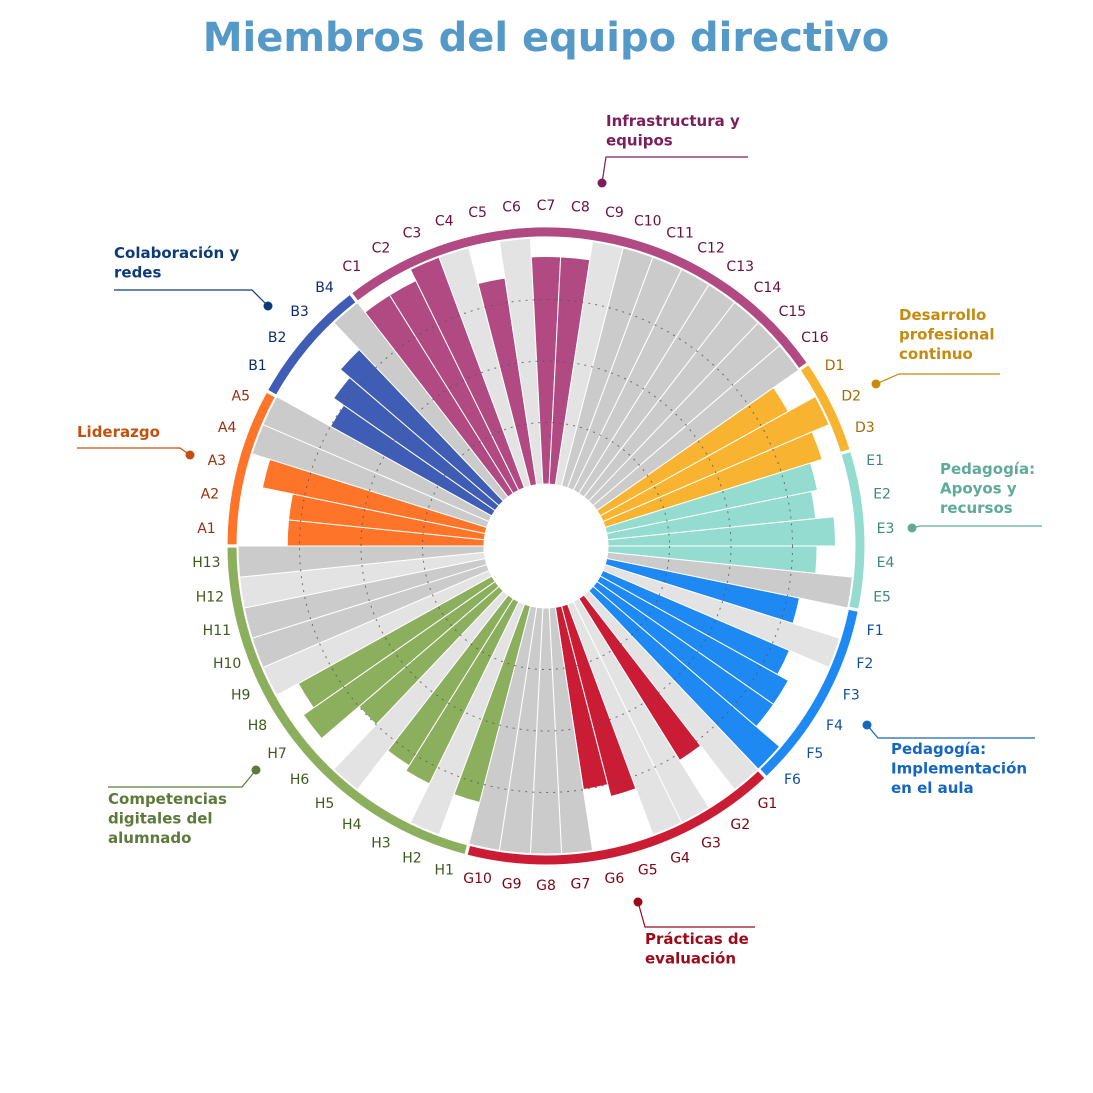 This screenshot has height=1093, width=1093. I want to click on category-label: H6, so click(300, 780).